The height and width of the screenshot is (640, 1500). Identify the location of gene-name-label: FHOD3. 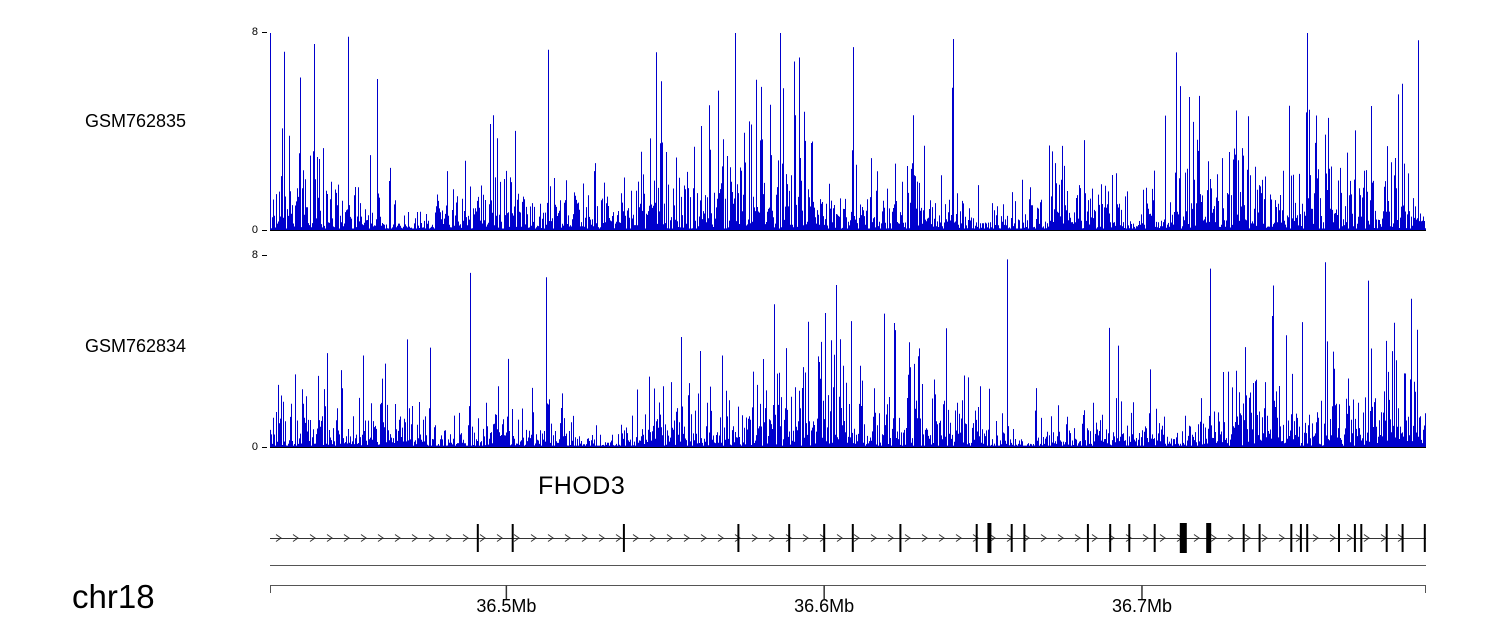
(582, 486).